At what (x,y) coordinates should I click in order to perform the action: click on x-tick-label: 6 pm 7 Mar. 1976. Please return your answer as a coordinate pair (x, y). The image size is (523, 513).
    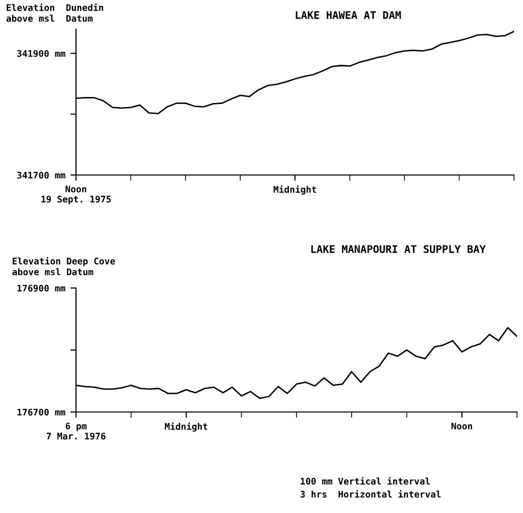
    Looking at the image, I should click on (76, 431).